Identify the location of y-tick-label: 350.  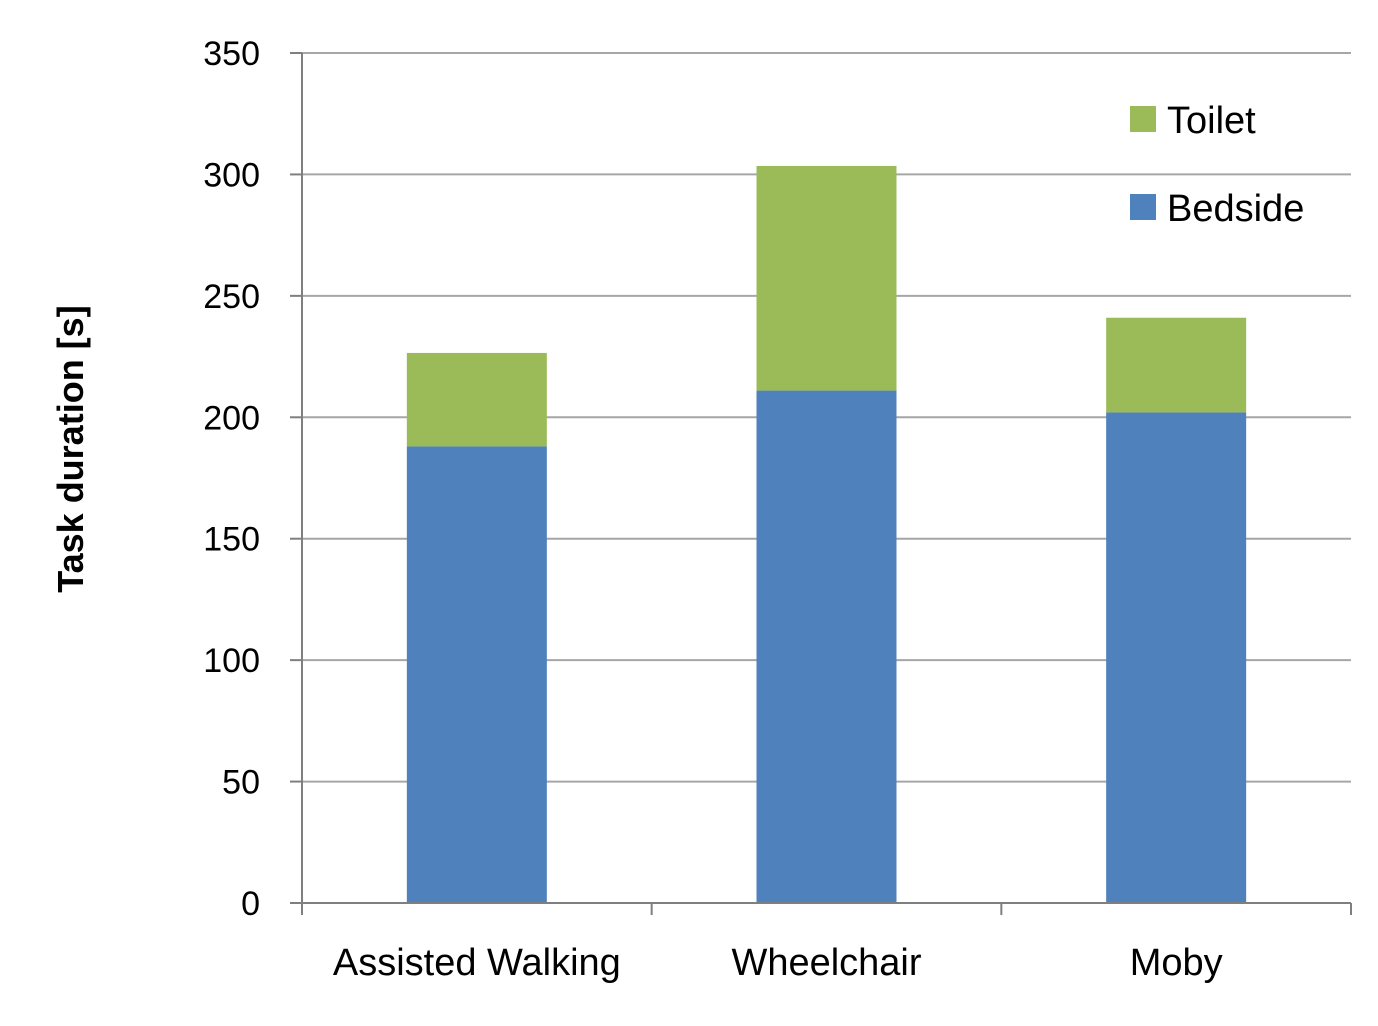
(231, 54).